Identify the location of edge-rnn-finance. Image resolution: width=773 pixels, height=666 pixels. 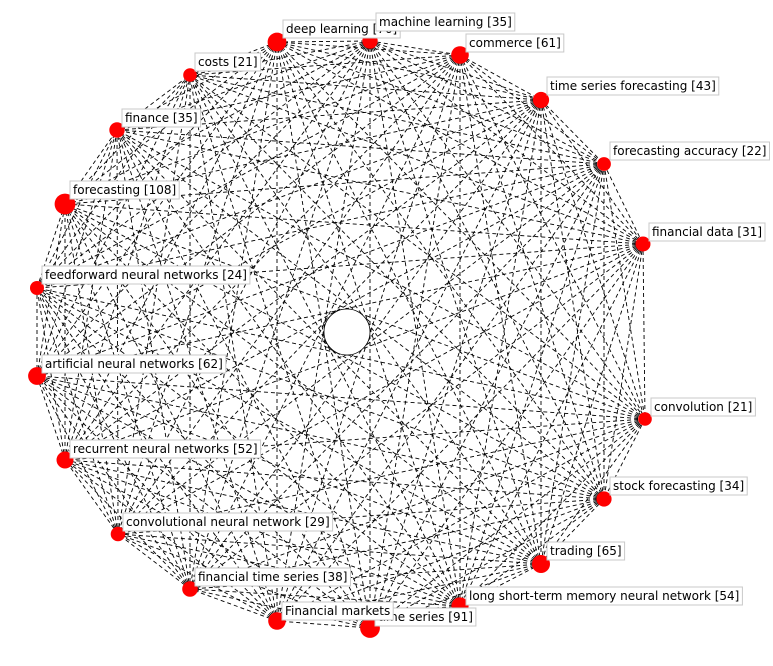
(91, 295).